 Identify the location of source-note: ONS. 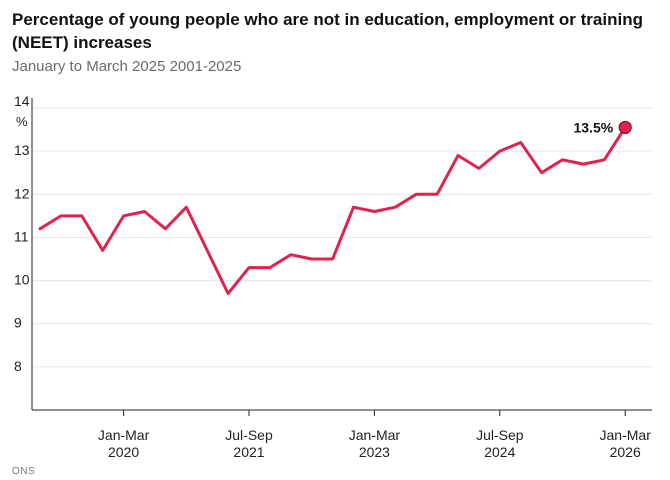
(24, 471).